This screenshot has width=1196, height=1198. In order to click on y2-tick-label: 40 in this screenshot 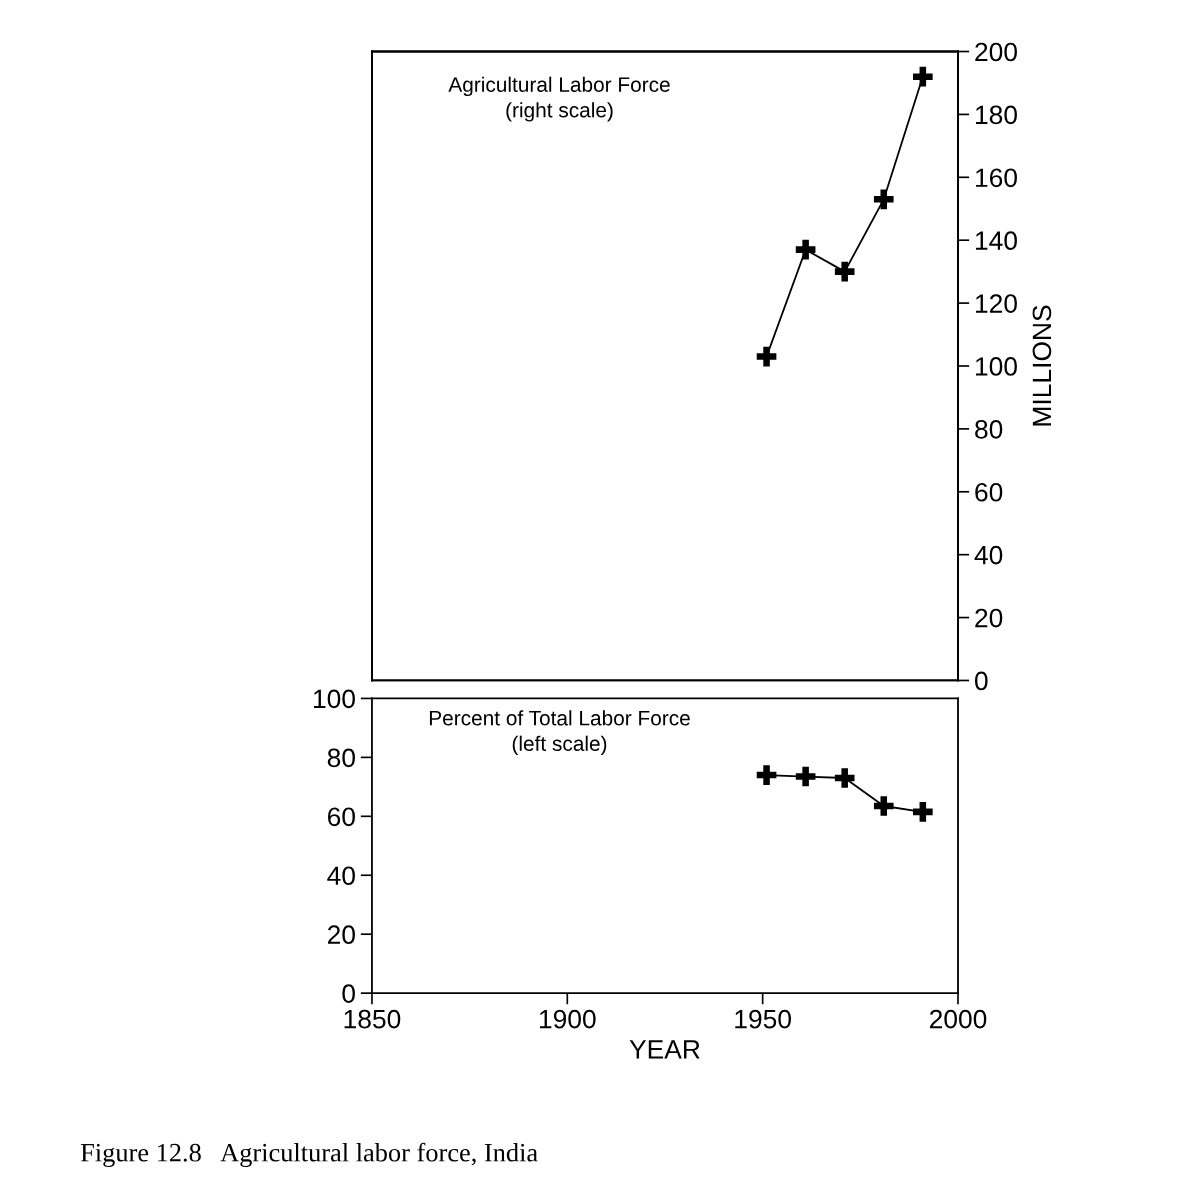, I will do `click(988, 555)`.